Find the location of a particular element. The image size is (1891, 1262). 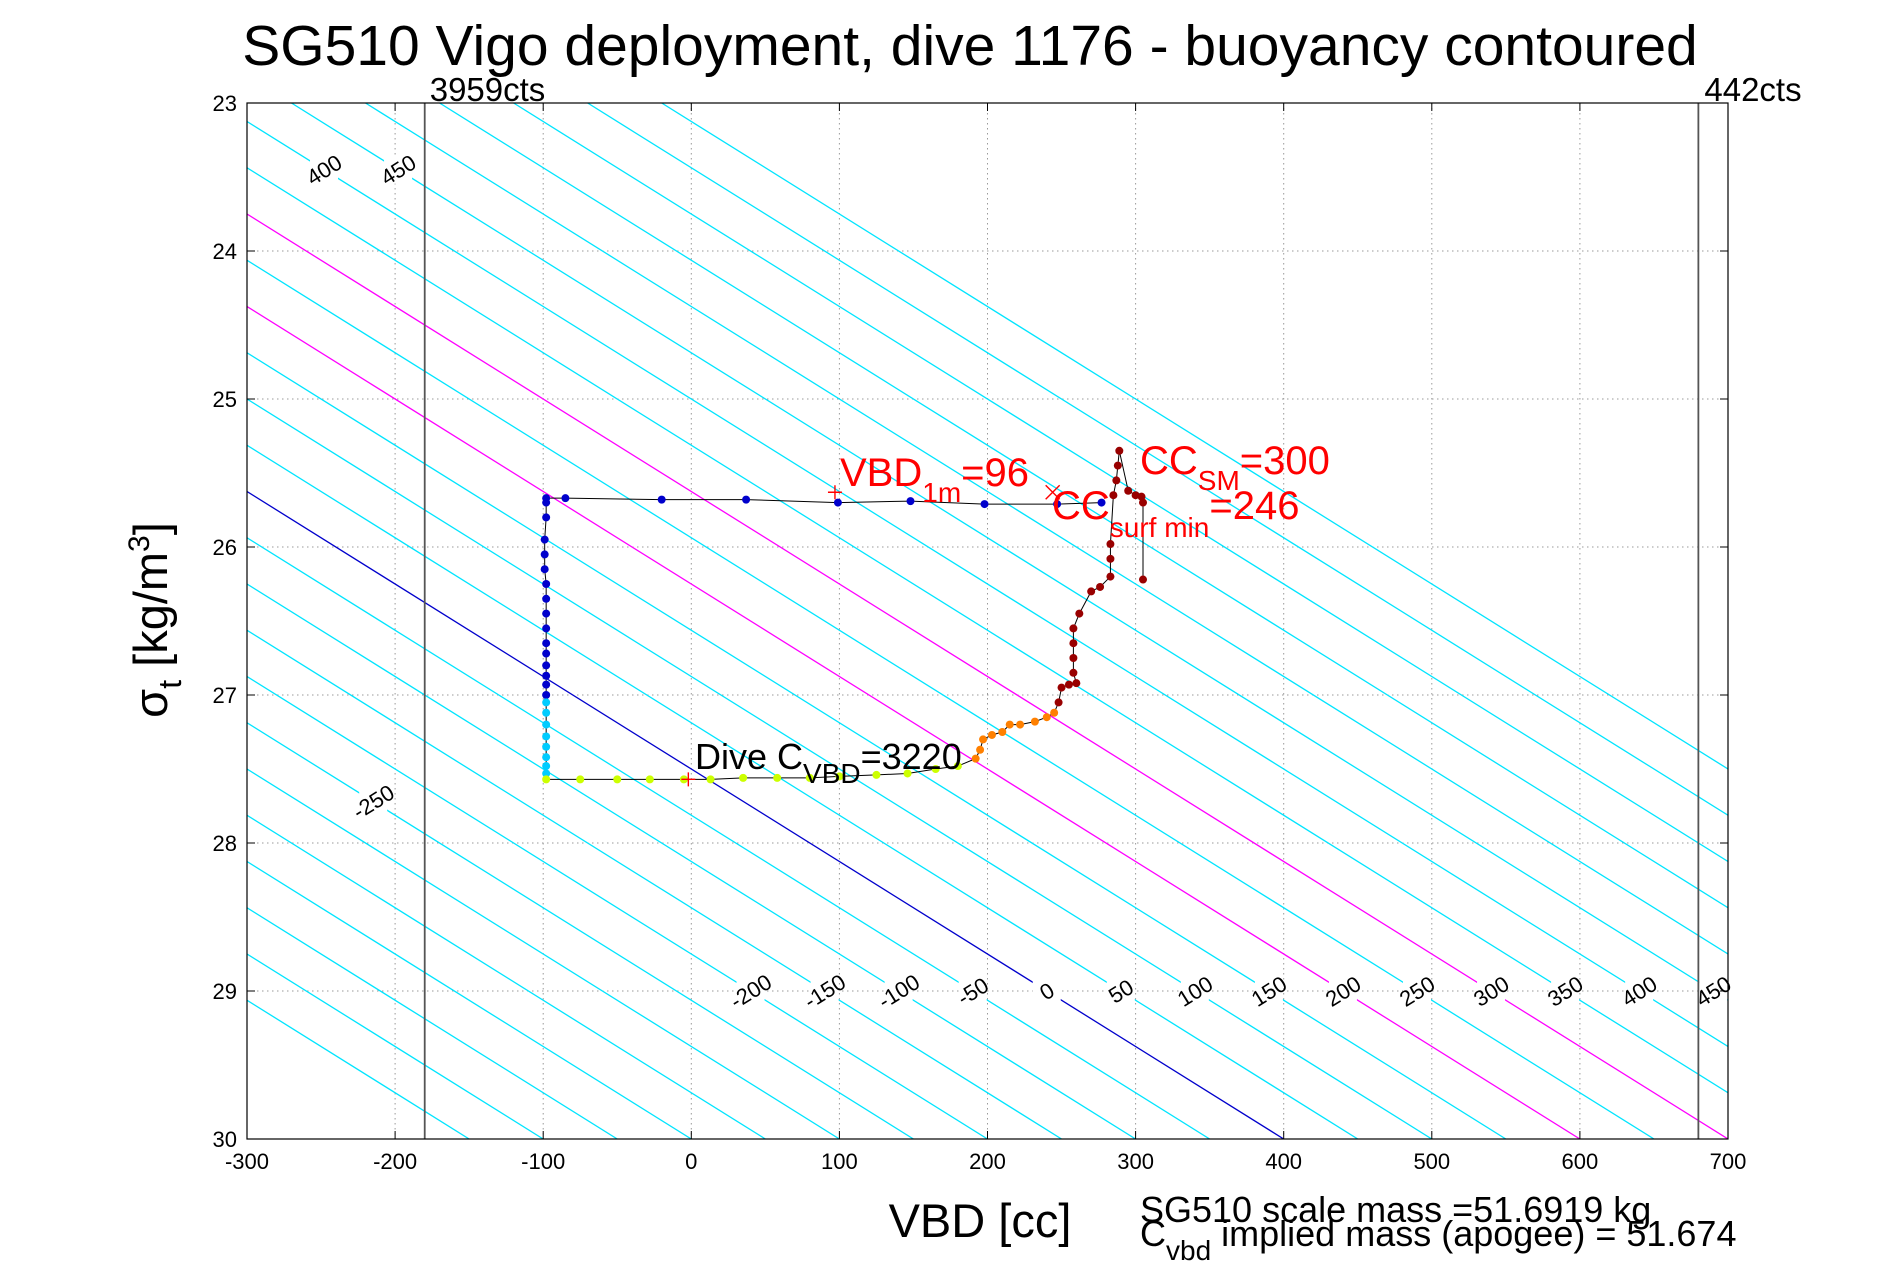

x-axis-label: VBD [cc] is located at coordinates (980, 1220).